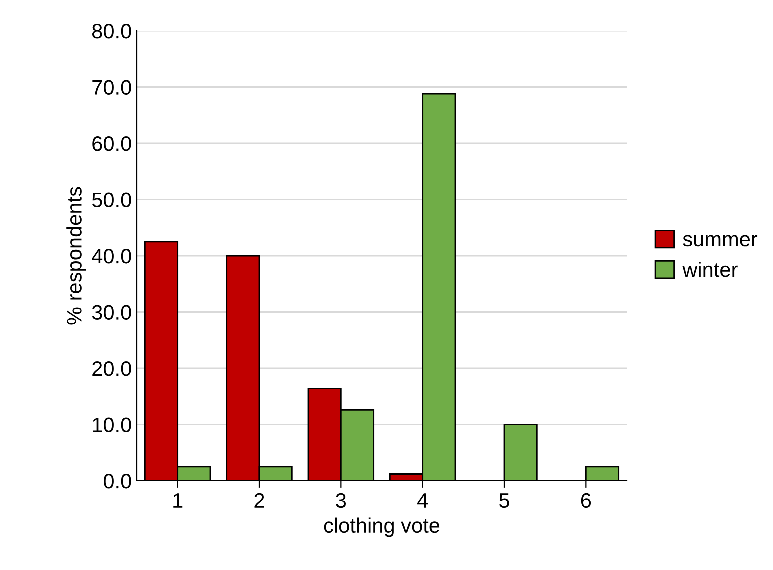  Describe the element at coordinates (112, 312) in the screenshot. I see `y-tick-label: 30.0` at that location.